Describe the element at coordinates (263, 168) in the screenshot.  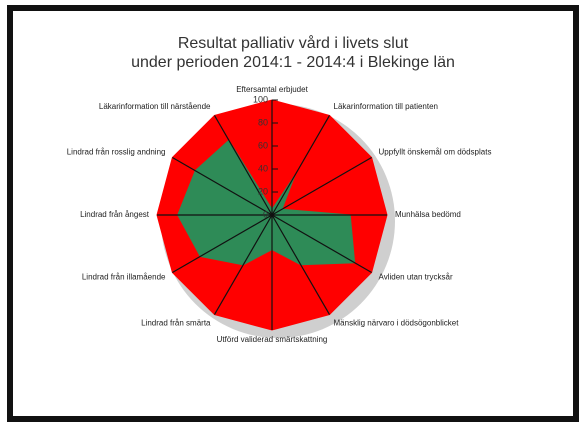
I see `y-tick-label: 40` at that location.